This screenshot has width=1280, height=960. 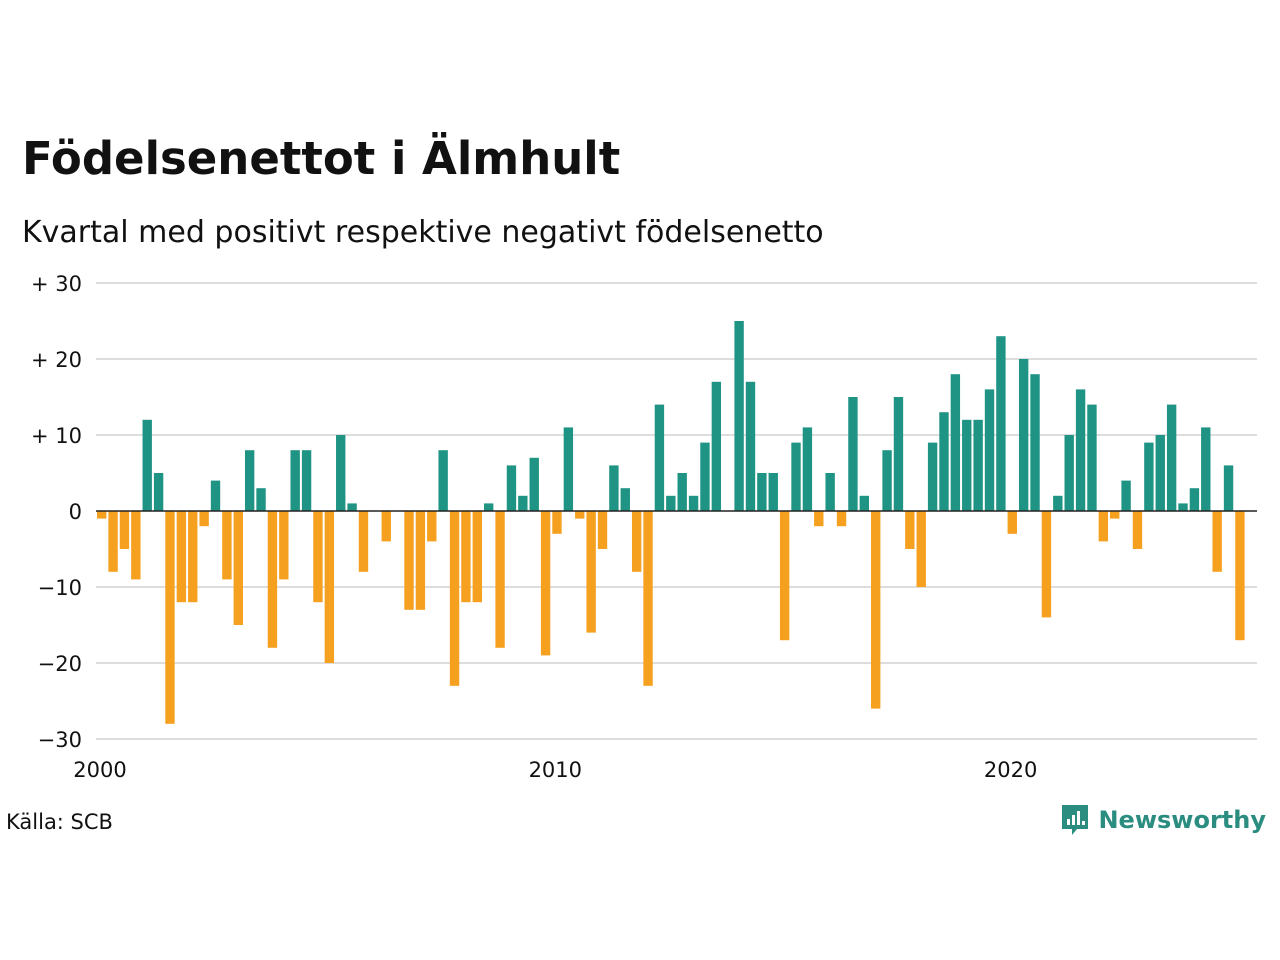 What do you see at coordinates (841, 519) in the screenshot?
I see `bar: 2016 K2: -2` at bounding box center [841, 519].